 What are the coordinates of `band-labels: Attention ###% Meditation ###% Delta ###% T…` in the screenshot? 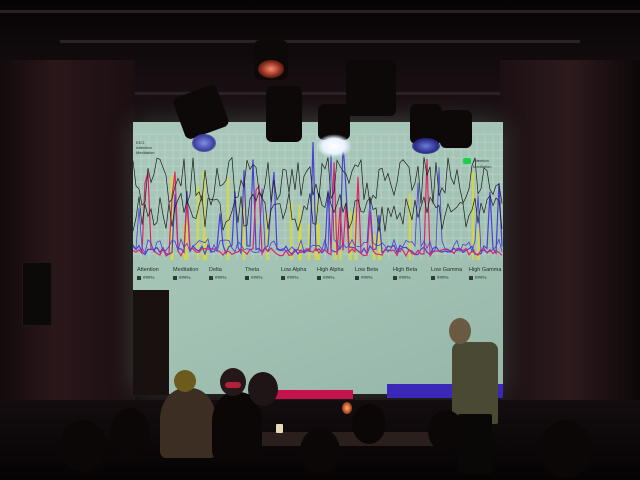 It's located at (319, 277).